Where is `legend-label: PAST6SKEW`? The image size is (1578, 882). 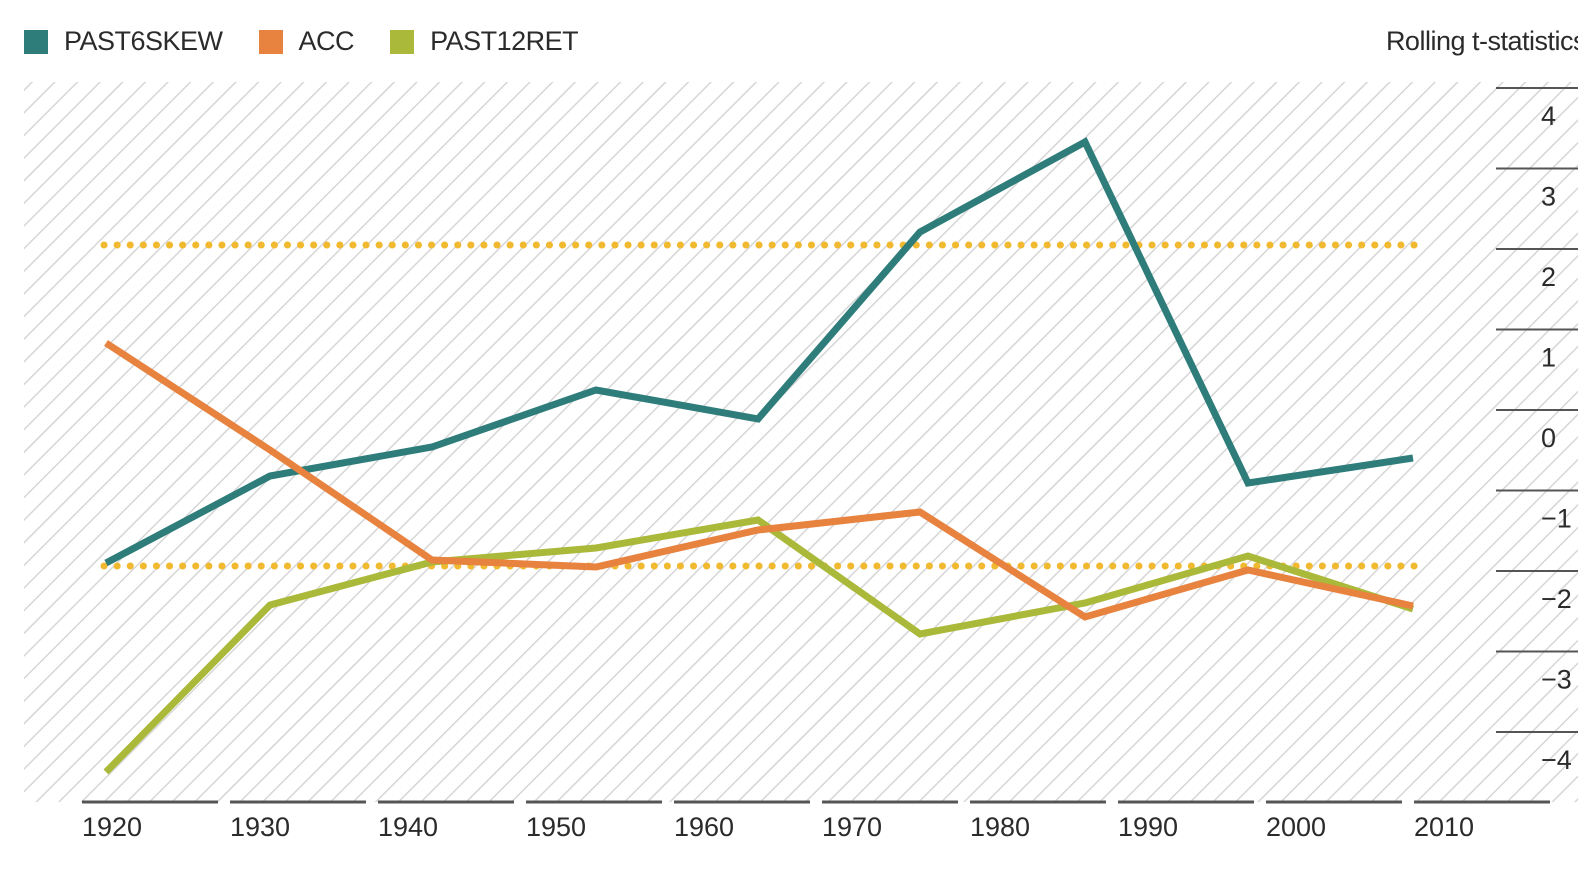
legend-label: PAST6SKEW is located at coordinates (143, 41).